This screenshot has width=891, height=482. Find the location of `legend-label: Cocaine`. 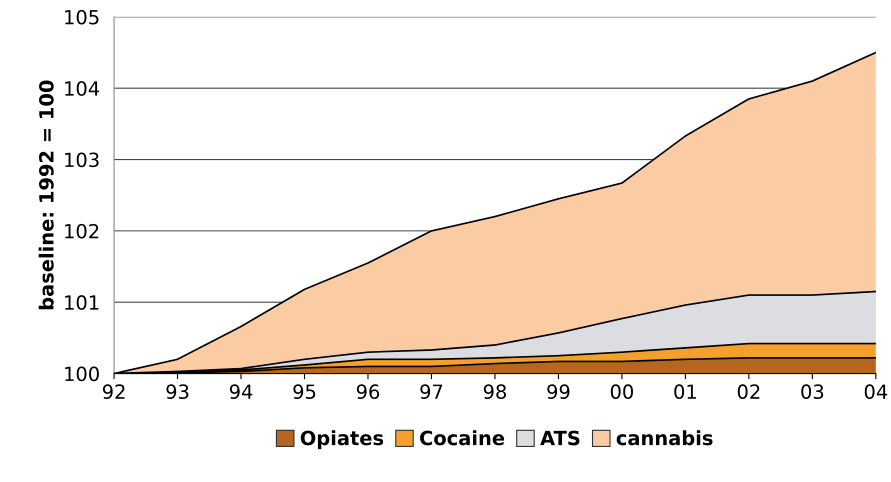

legend-label: Cocaine is located at coordinates (462, 438).